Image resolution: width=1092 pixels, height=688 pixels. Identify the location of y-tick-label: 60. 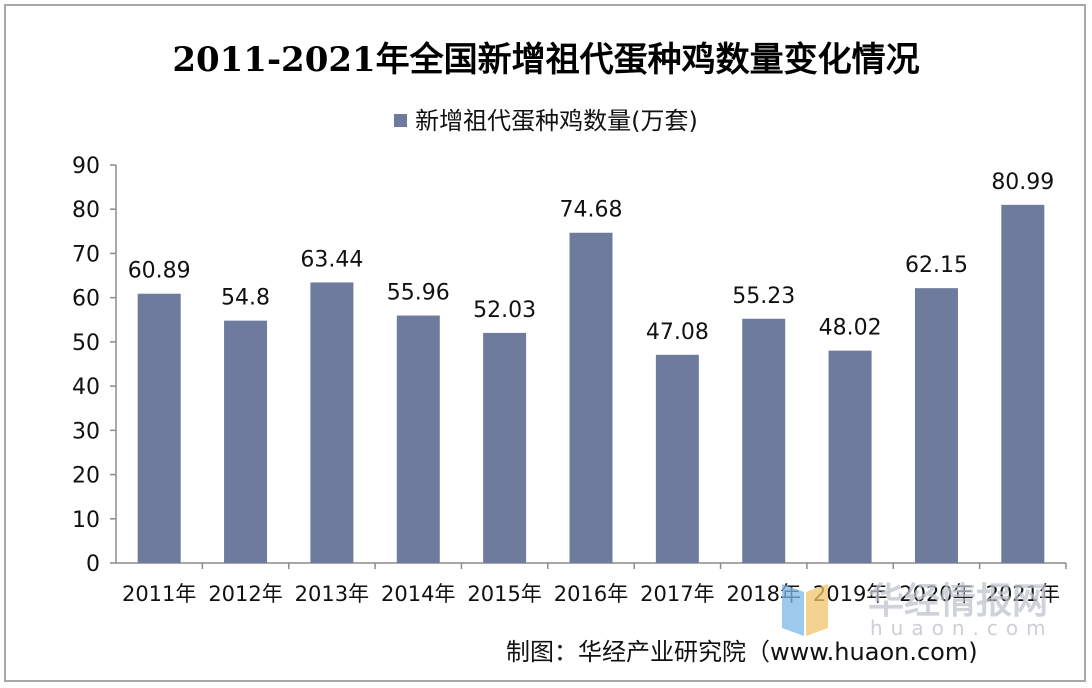
(86, 299).